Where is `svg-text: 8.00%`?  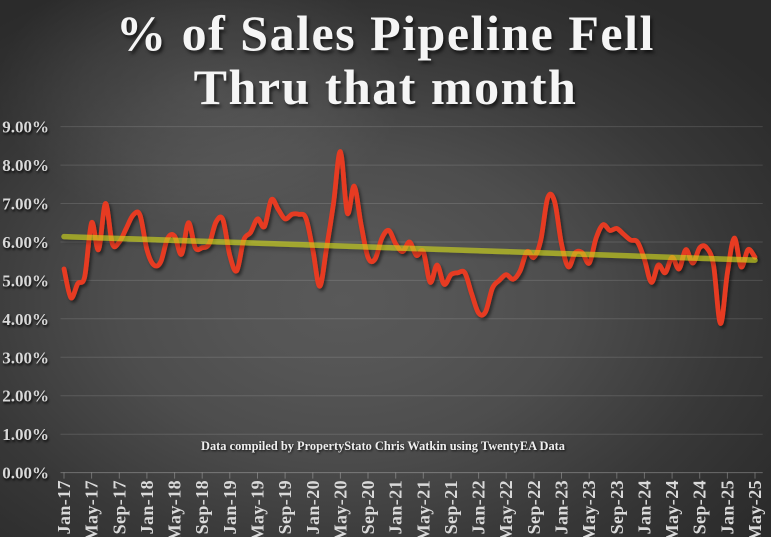
svg-text: 8.00% is located at coordinates (25, 165).